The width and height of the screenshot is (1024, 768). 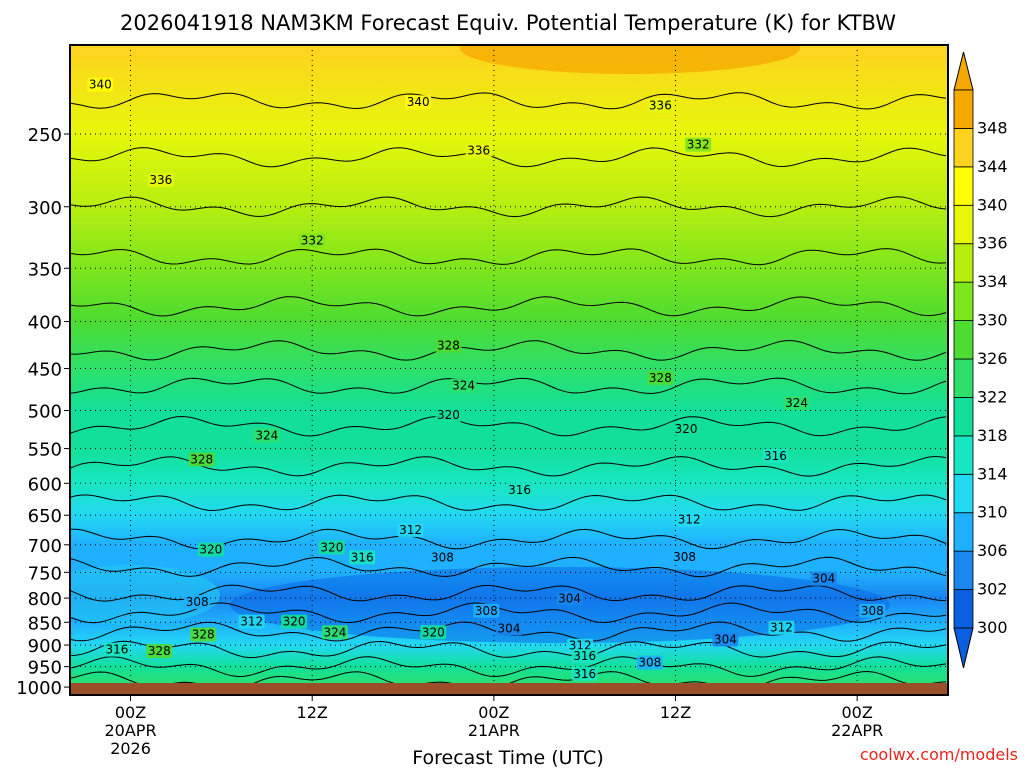 I want to click on ground-strip, so click(x=509, y=689).